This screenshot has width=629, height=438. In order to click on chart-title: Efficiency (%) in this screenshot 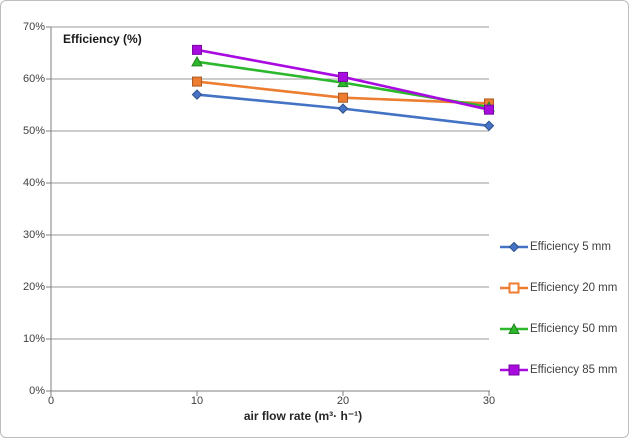, I will do `click(102, 39)`.